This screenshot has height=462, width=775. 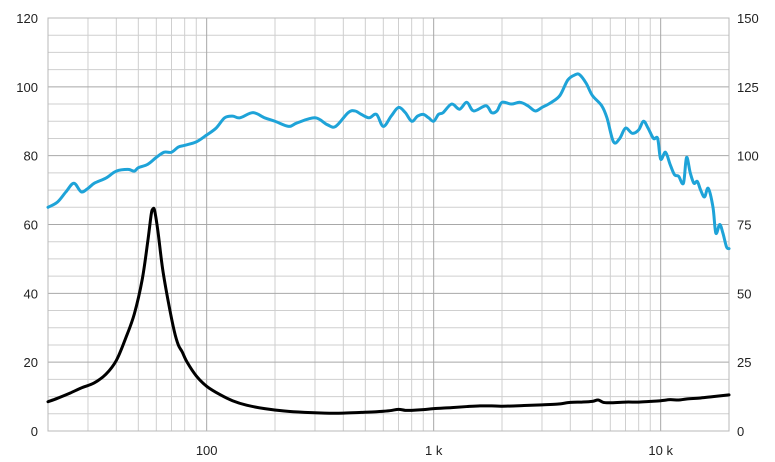 I want to click on y-left-tick-label: 80, so click(x=31, y=156).